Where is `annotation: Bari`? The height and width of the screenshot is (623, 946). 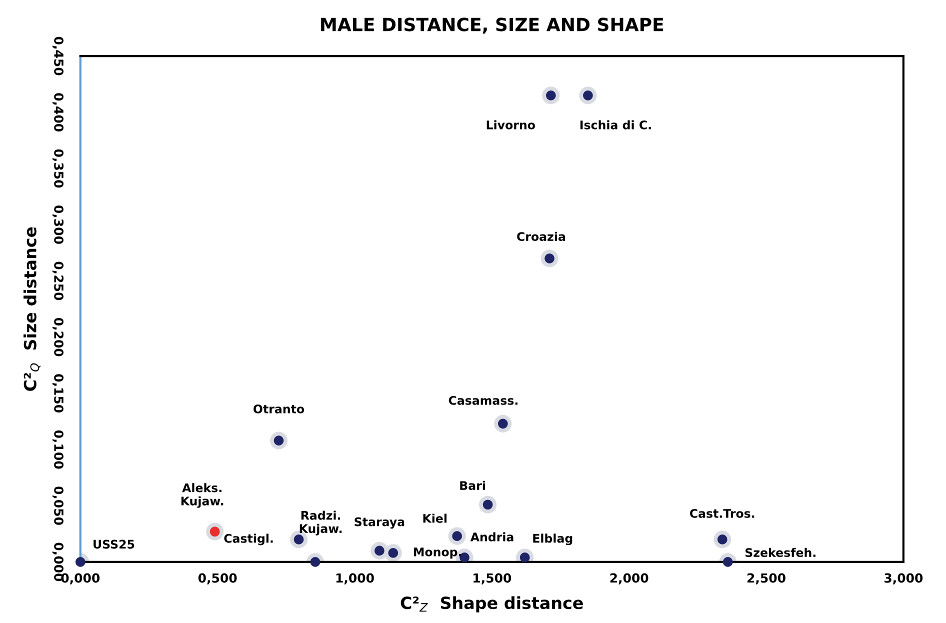
annotation: Bari is located at coordinates (472, 485).